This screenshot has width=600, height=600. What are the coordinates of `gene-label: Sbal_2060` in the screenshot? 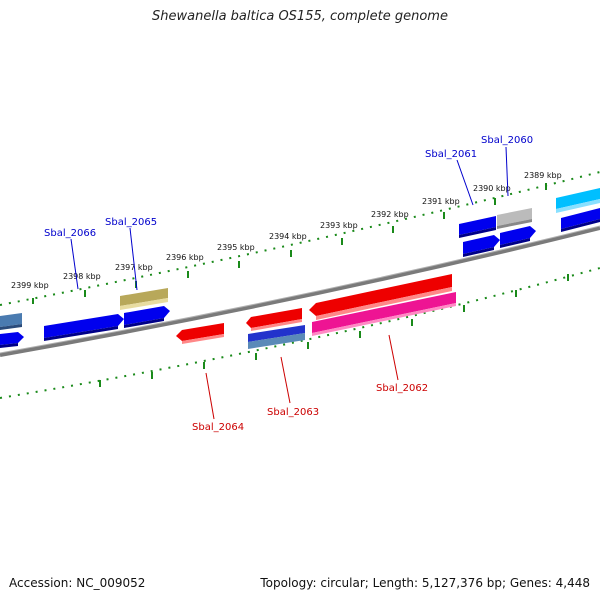 It's located at (507, 140).